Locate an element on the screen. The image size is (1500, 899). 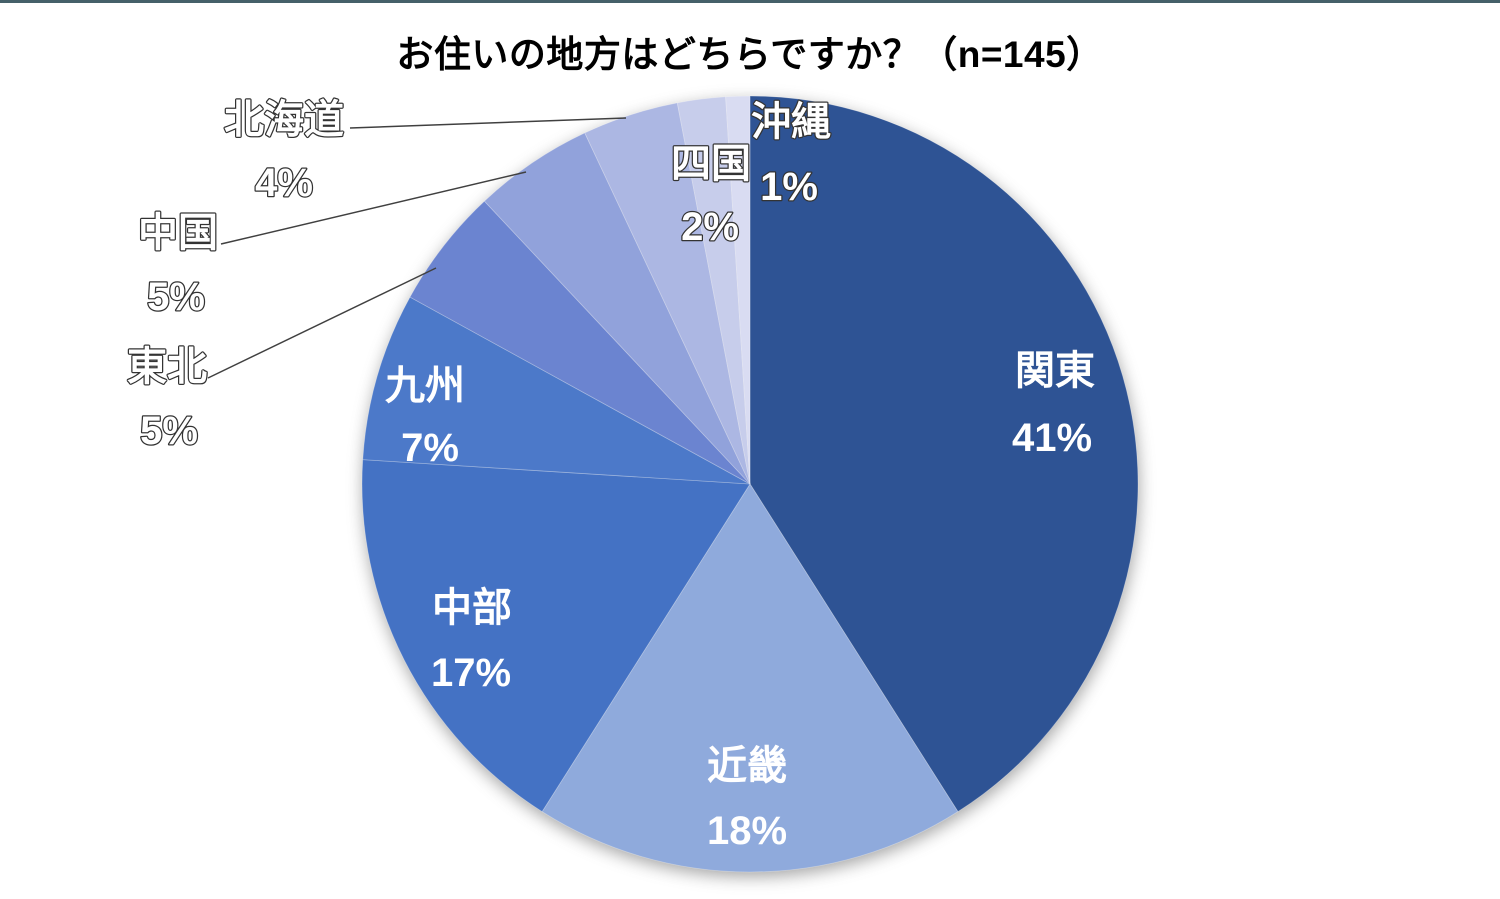
slice-percent-okinawa: 1% is located at coordinates (789, 187).